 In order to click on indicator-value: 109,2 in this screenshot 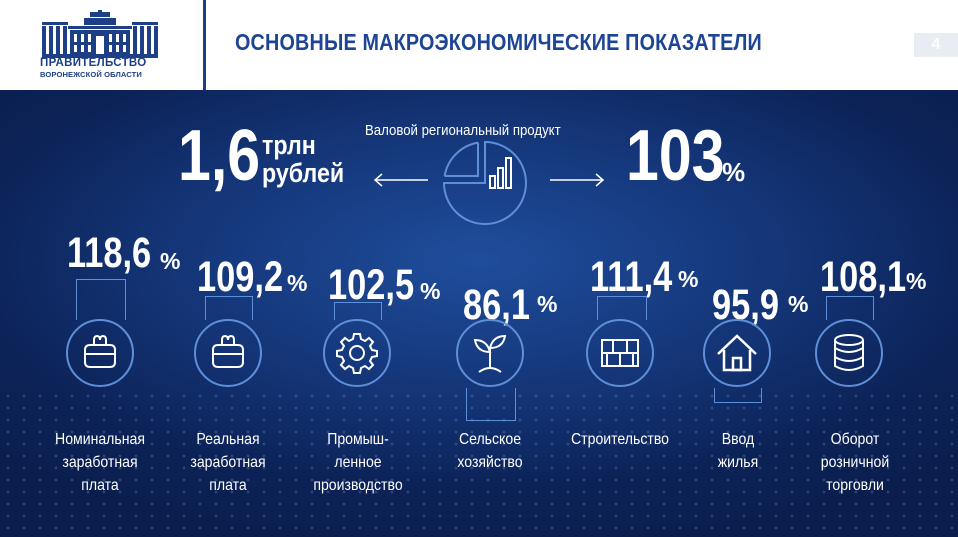, I will do `click(240, 277)`.